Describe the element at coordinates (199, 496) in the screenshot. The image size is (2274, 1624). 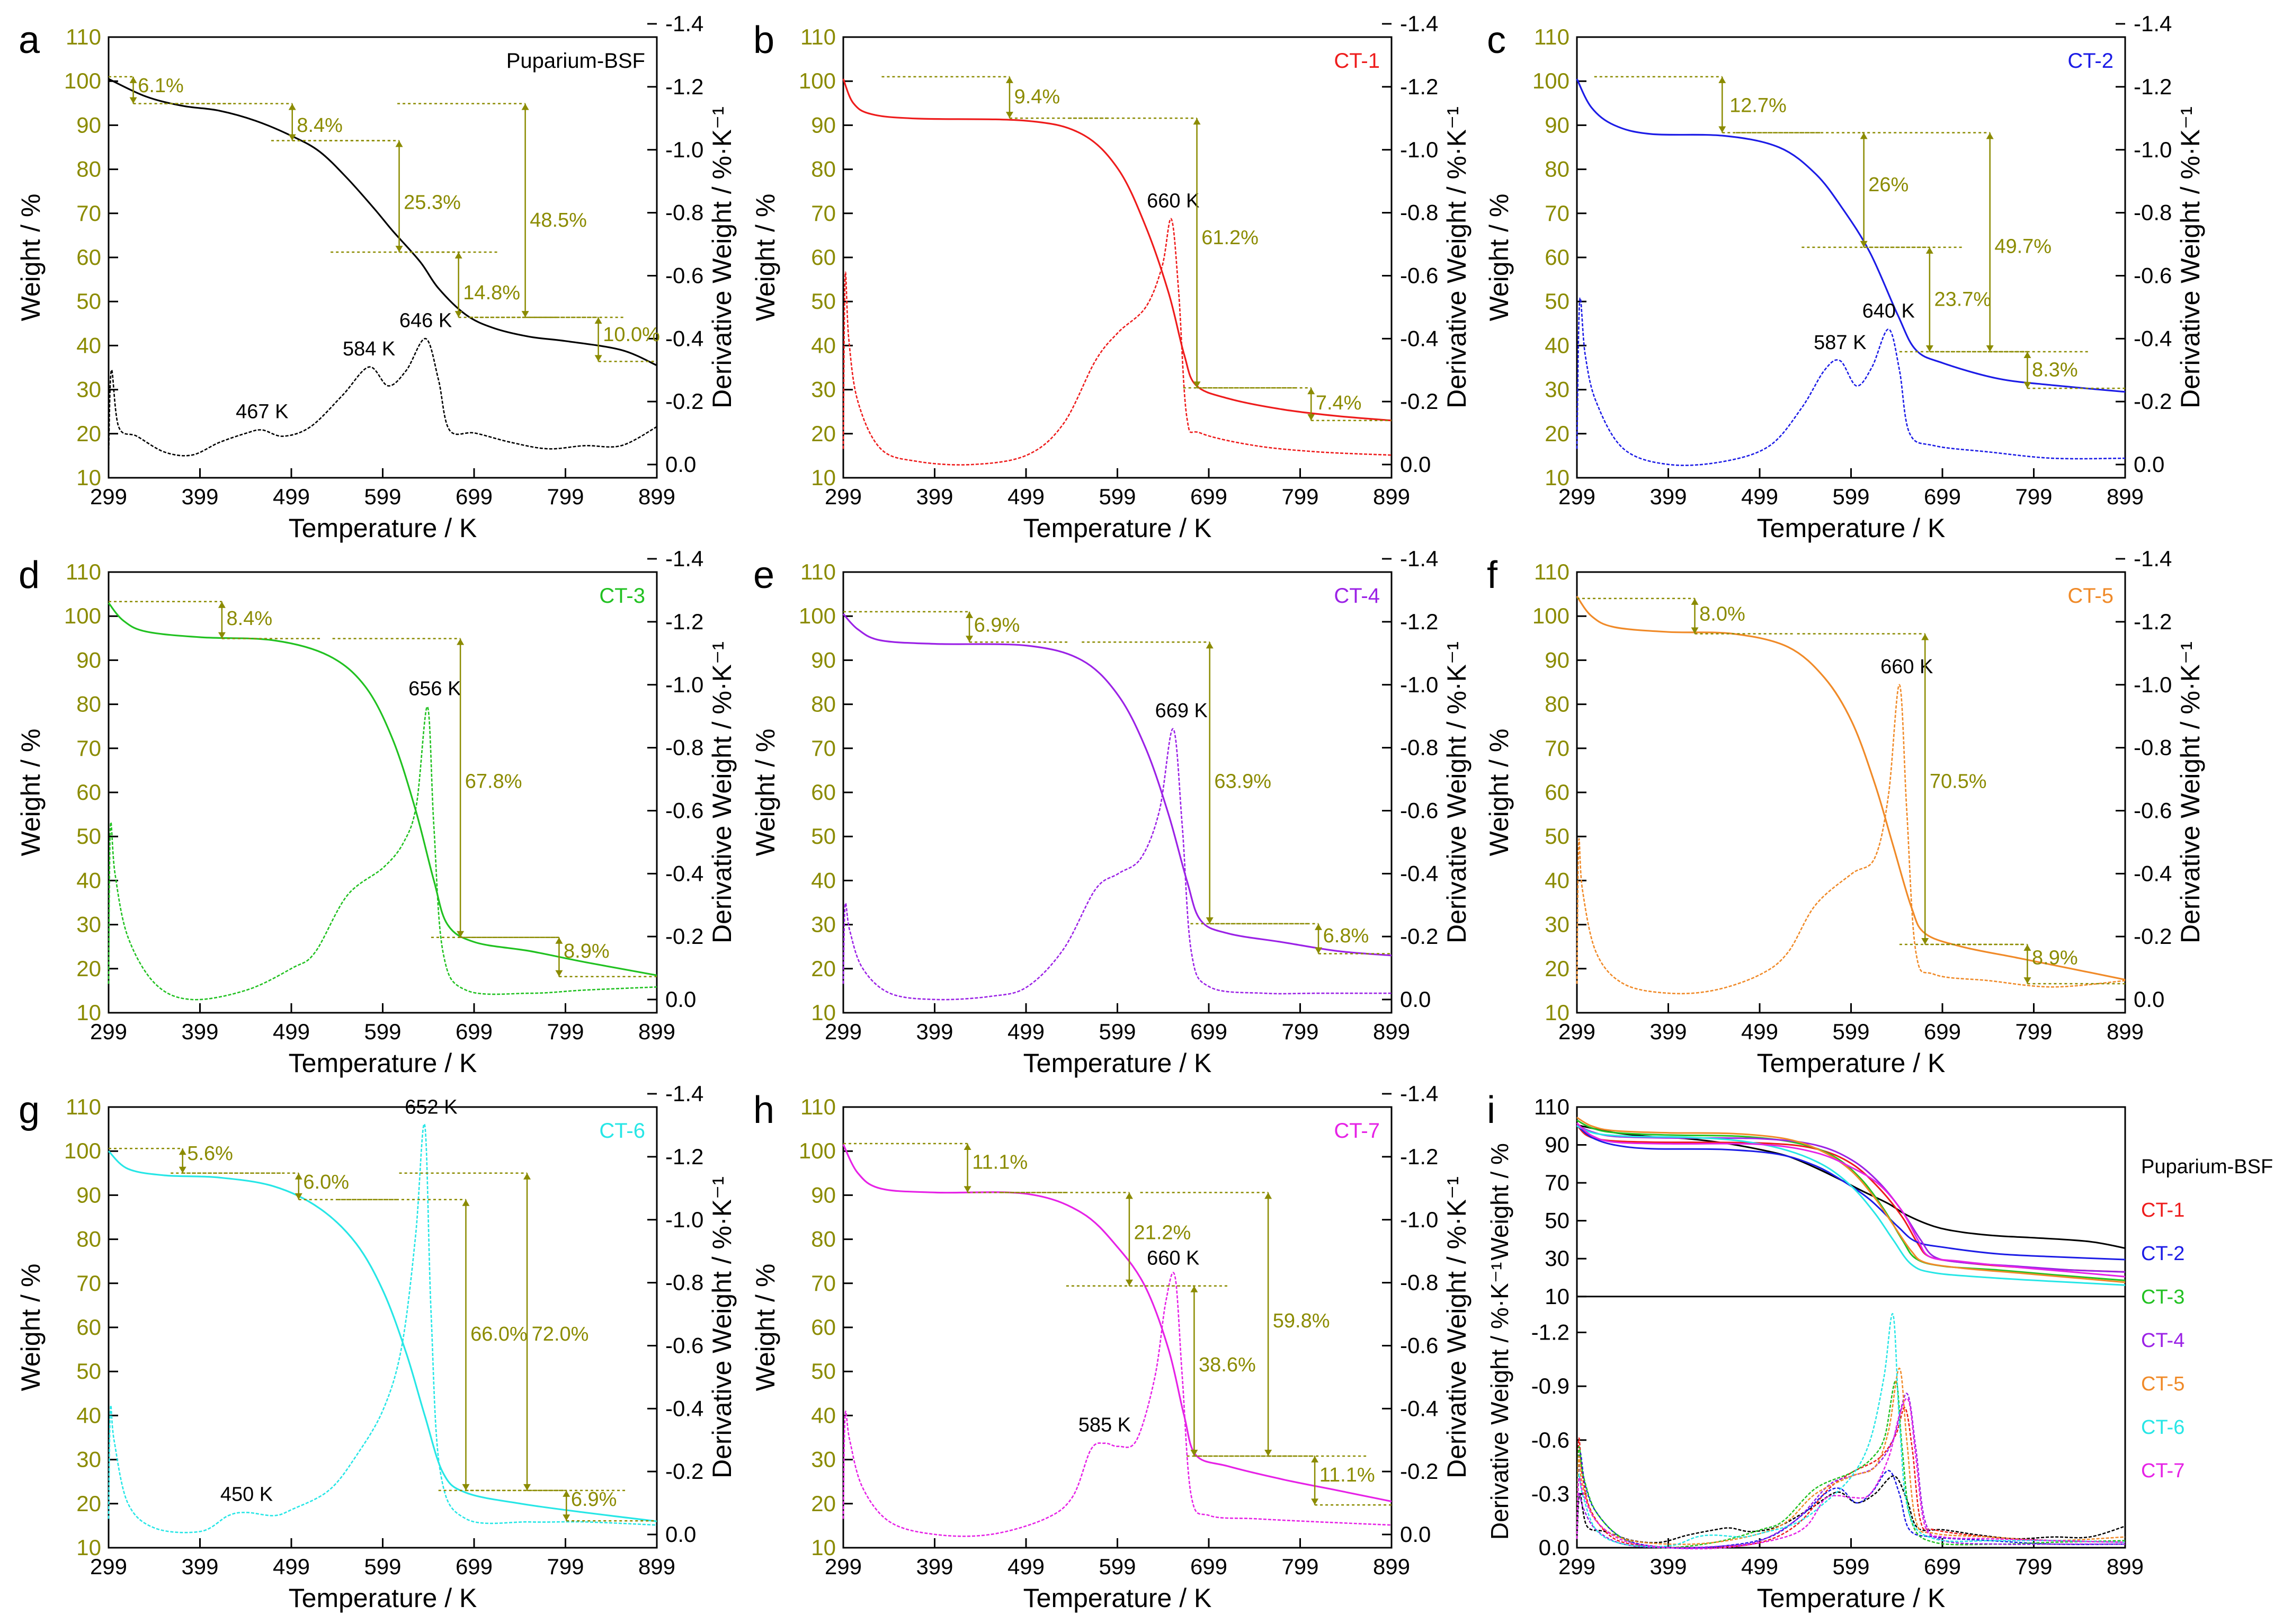
I see `x-tick-label: 399` at that location.